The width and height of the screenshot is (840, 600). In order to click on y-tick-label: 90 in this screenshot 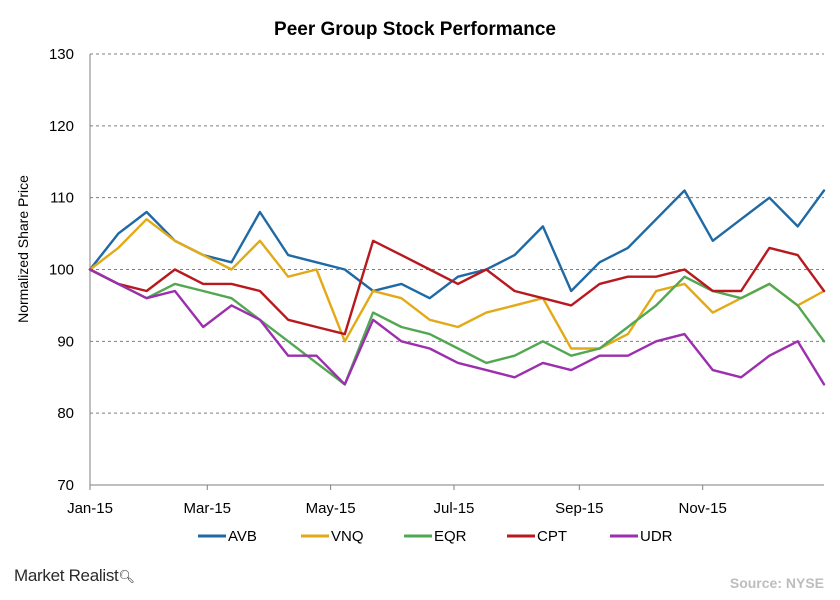, I will do `click(65, 341)`.